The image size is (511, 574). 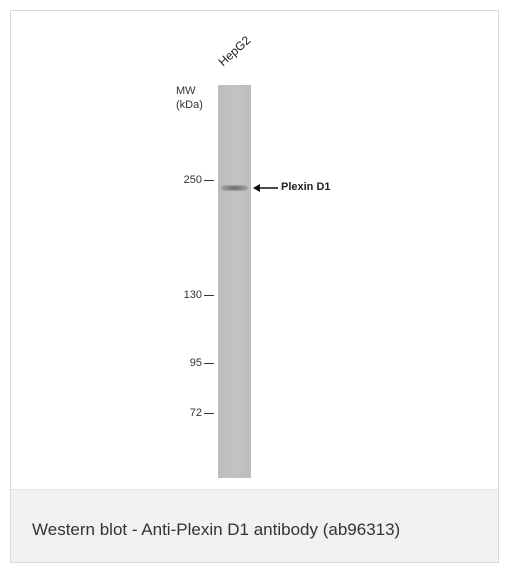 I want to click on marker-value: 250, so click(x=192, y=180).